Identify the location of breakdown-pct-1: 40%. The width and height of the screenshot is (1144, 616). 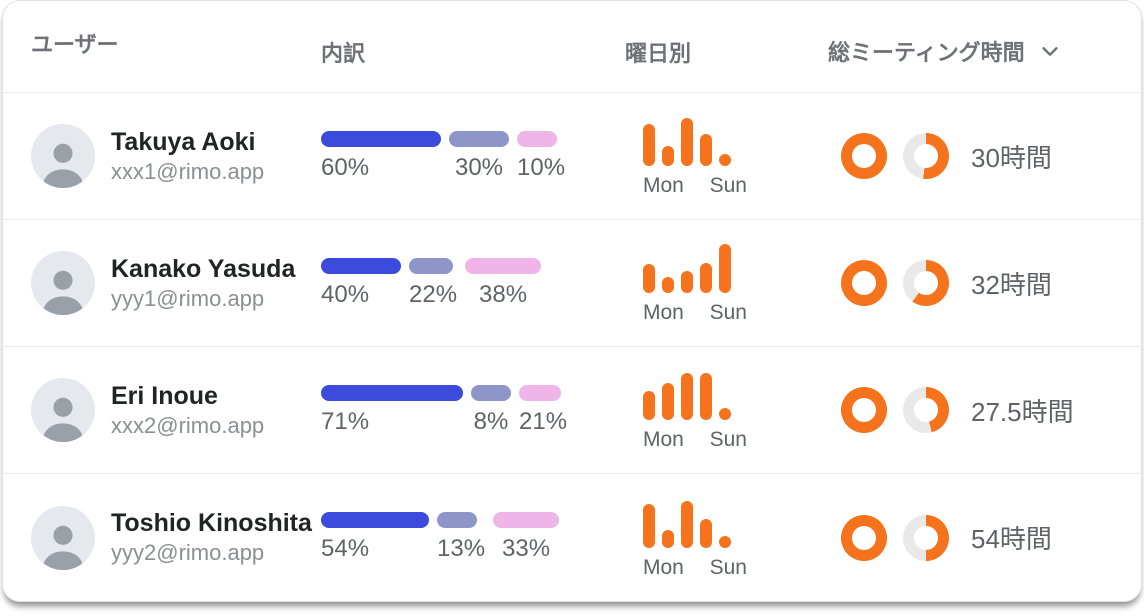
(345, 294).